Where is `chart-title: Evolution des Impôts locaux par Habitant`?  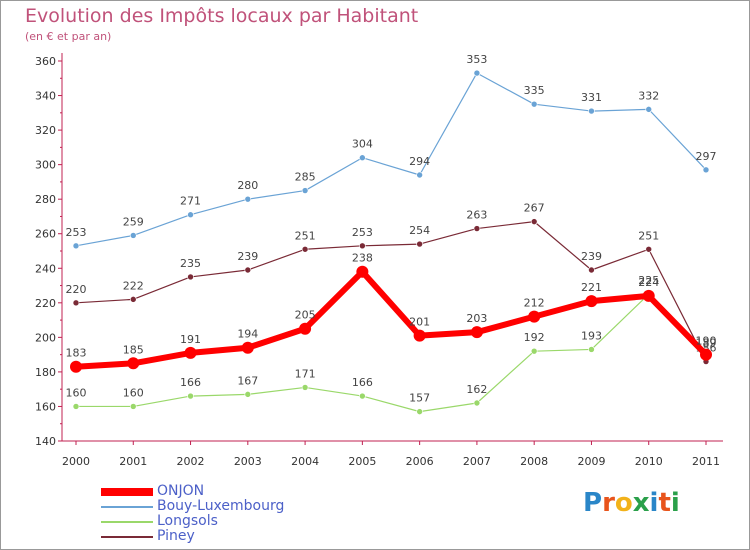
chart-title: Evolution des Impôts locaux par Habitant is located at coordinates (222, 16).